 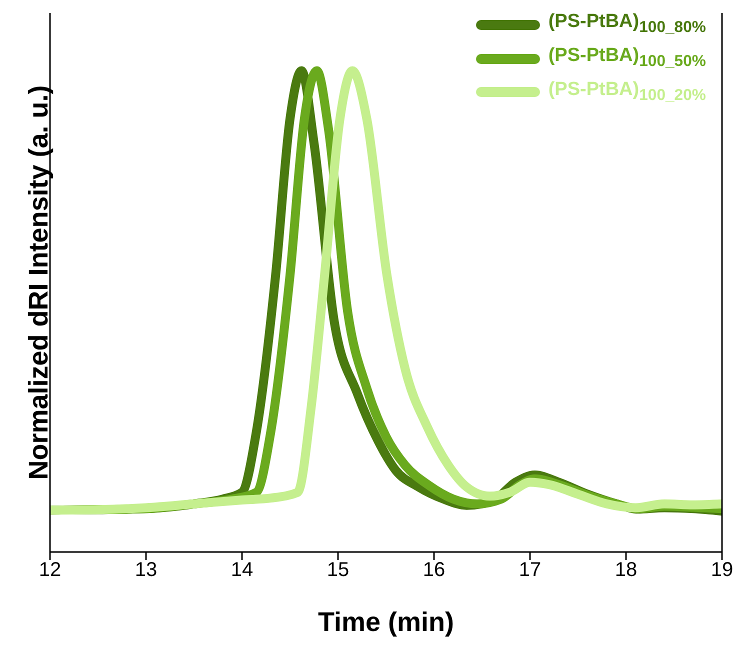 What do you see at coordinates (242, 570) in the screenshot?
I see `x-tick-label: 14` at bounding box center [242, 570].